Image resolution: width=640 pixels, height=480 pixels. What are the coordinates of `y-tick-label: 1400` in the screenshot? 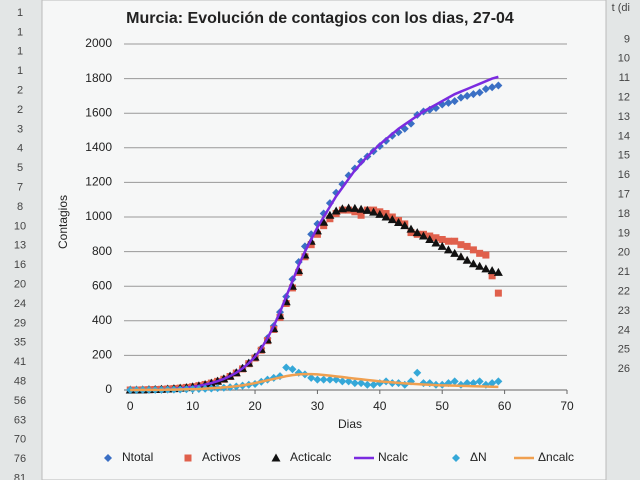 It's located at (98, 147).